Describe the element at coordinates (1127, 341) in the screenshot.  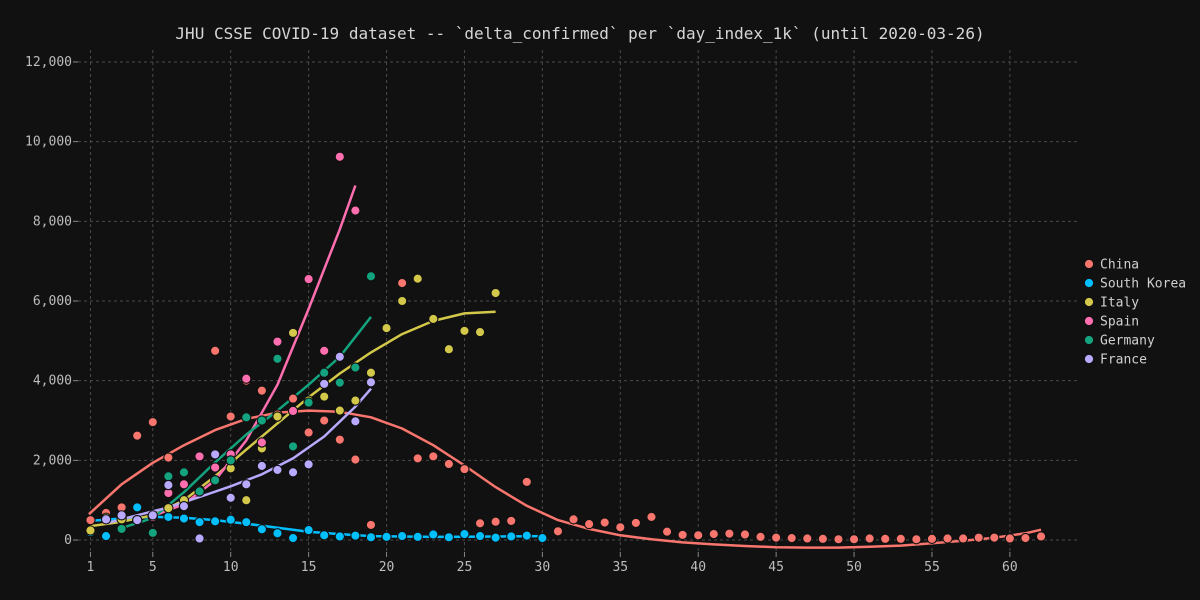
I see `legend-label-germany: Germany` at that location.